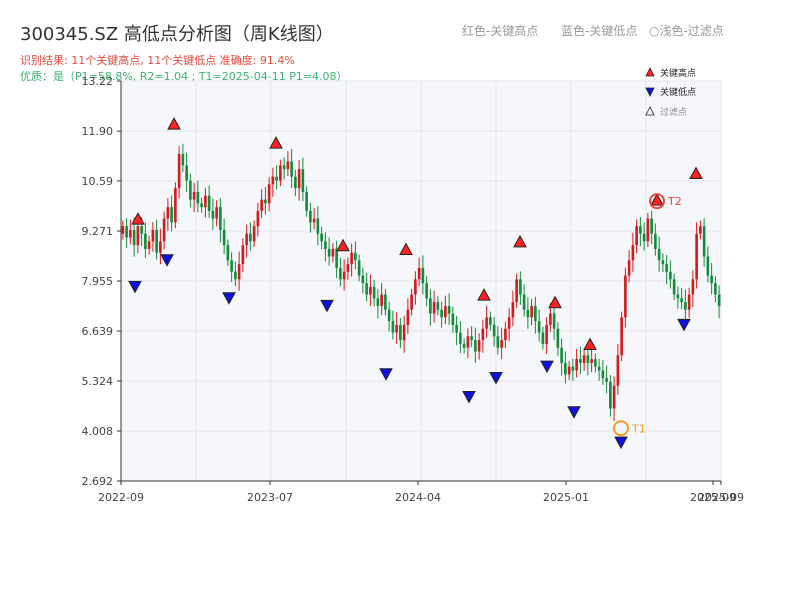 This screenshot has width=800, height=600. I want to click on legend-blue-text: 蓝色-关键低点, so click(599, 31).